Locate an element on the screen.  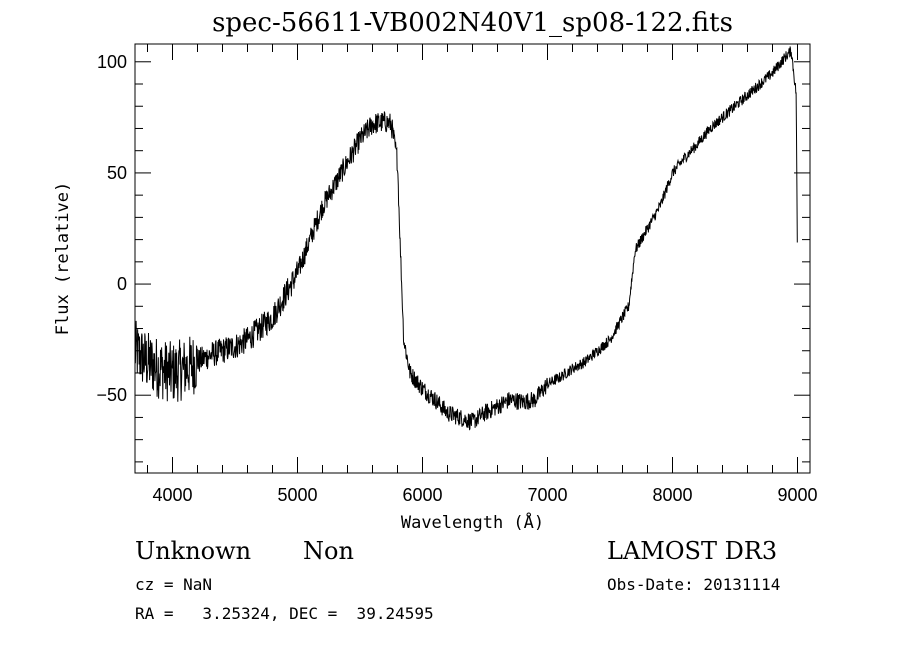
x-tick-label: 8000 is located at coordinates (672, 495).